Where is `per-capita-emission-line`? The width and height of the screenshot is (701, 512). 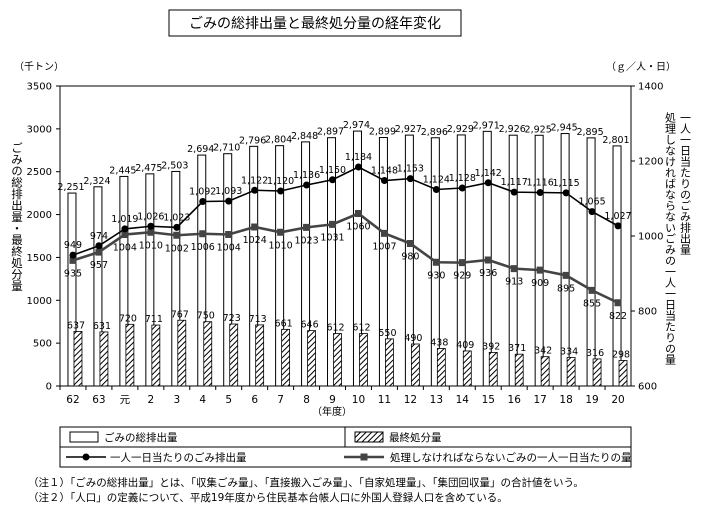
per-capita-emission-line is located at coordinates (345, 211).